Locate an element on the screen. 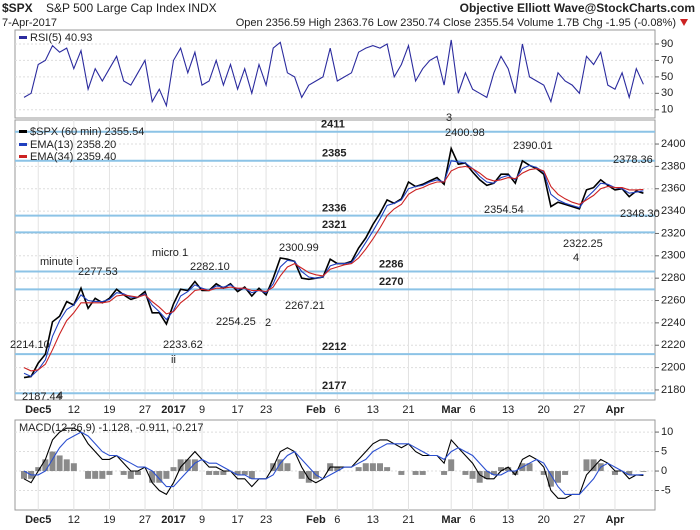 The width and height of the screenshot is (700, 530). legend-label: RSI(5) 40.93 is located at coordinates (61, 38).